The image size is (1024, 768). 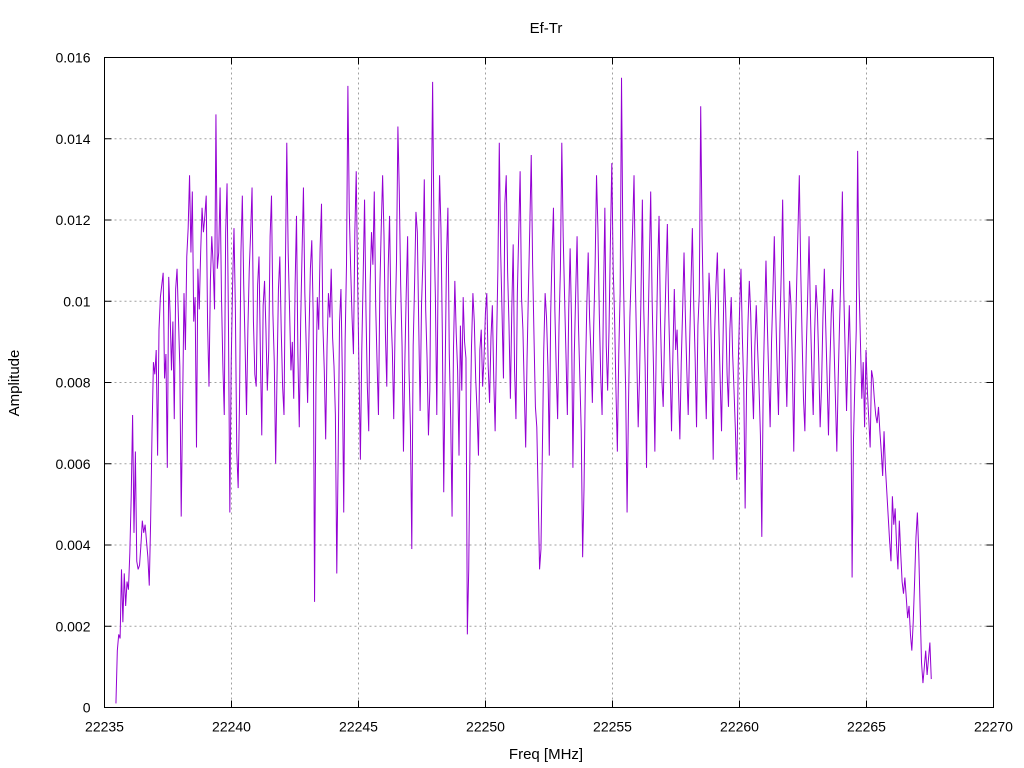 What do you see at coordinates (866, 727) in the screenshot?
I see `x-tick-label: 22265` at bounding box center [866, 727].